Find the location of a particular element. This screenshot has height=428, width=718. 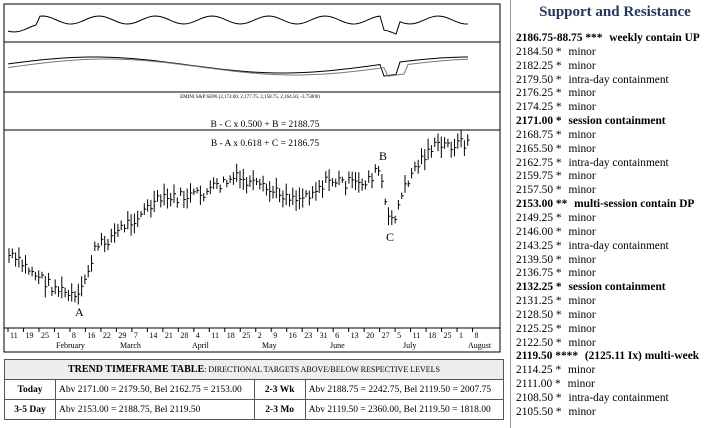

date-label: 16 is located at coordinates (293, 335).